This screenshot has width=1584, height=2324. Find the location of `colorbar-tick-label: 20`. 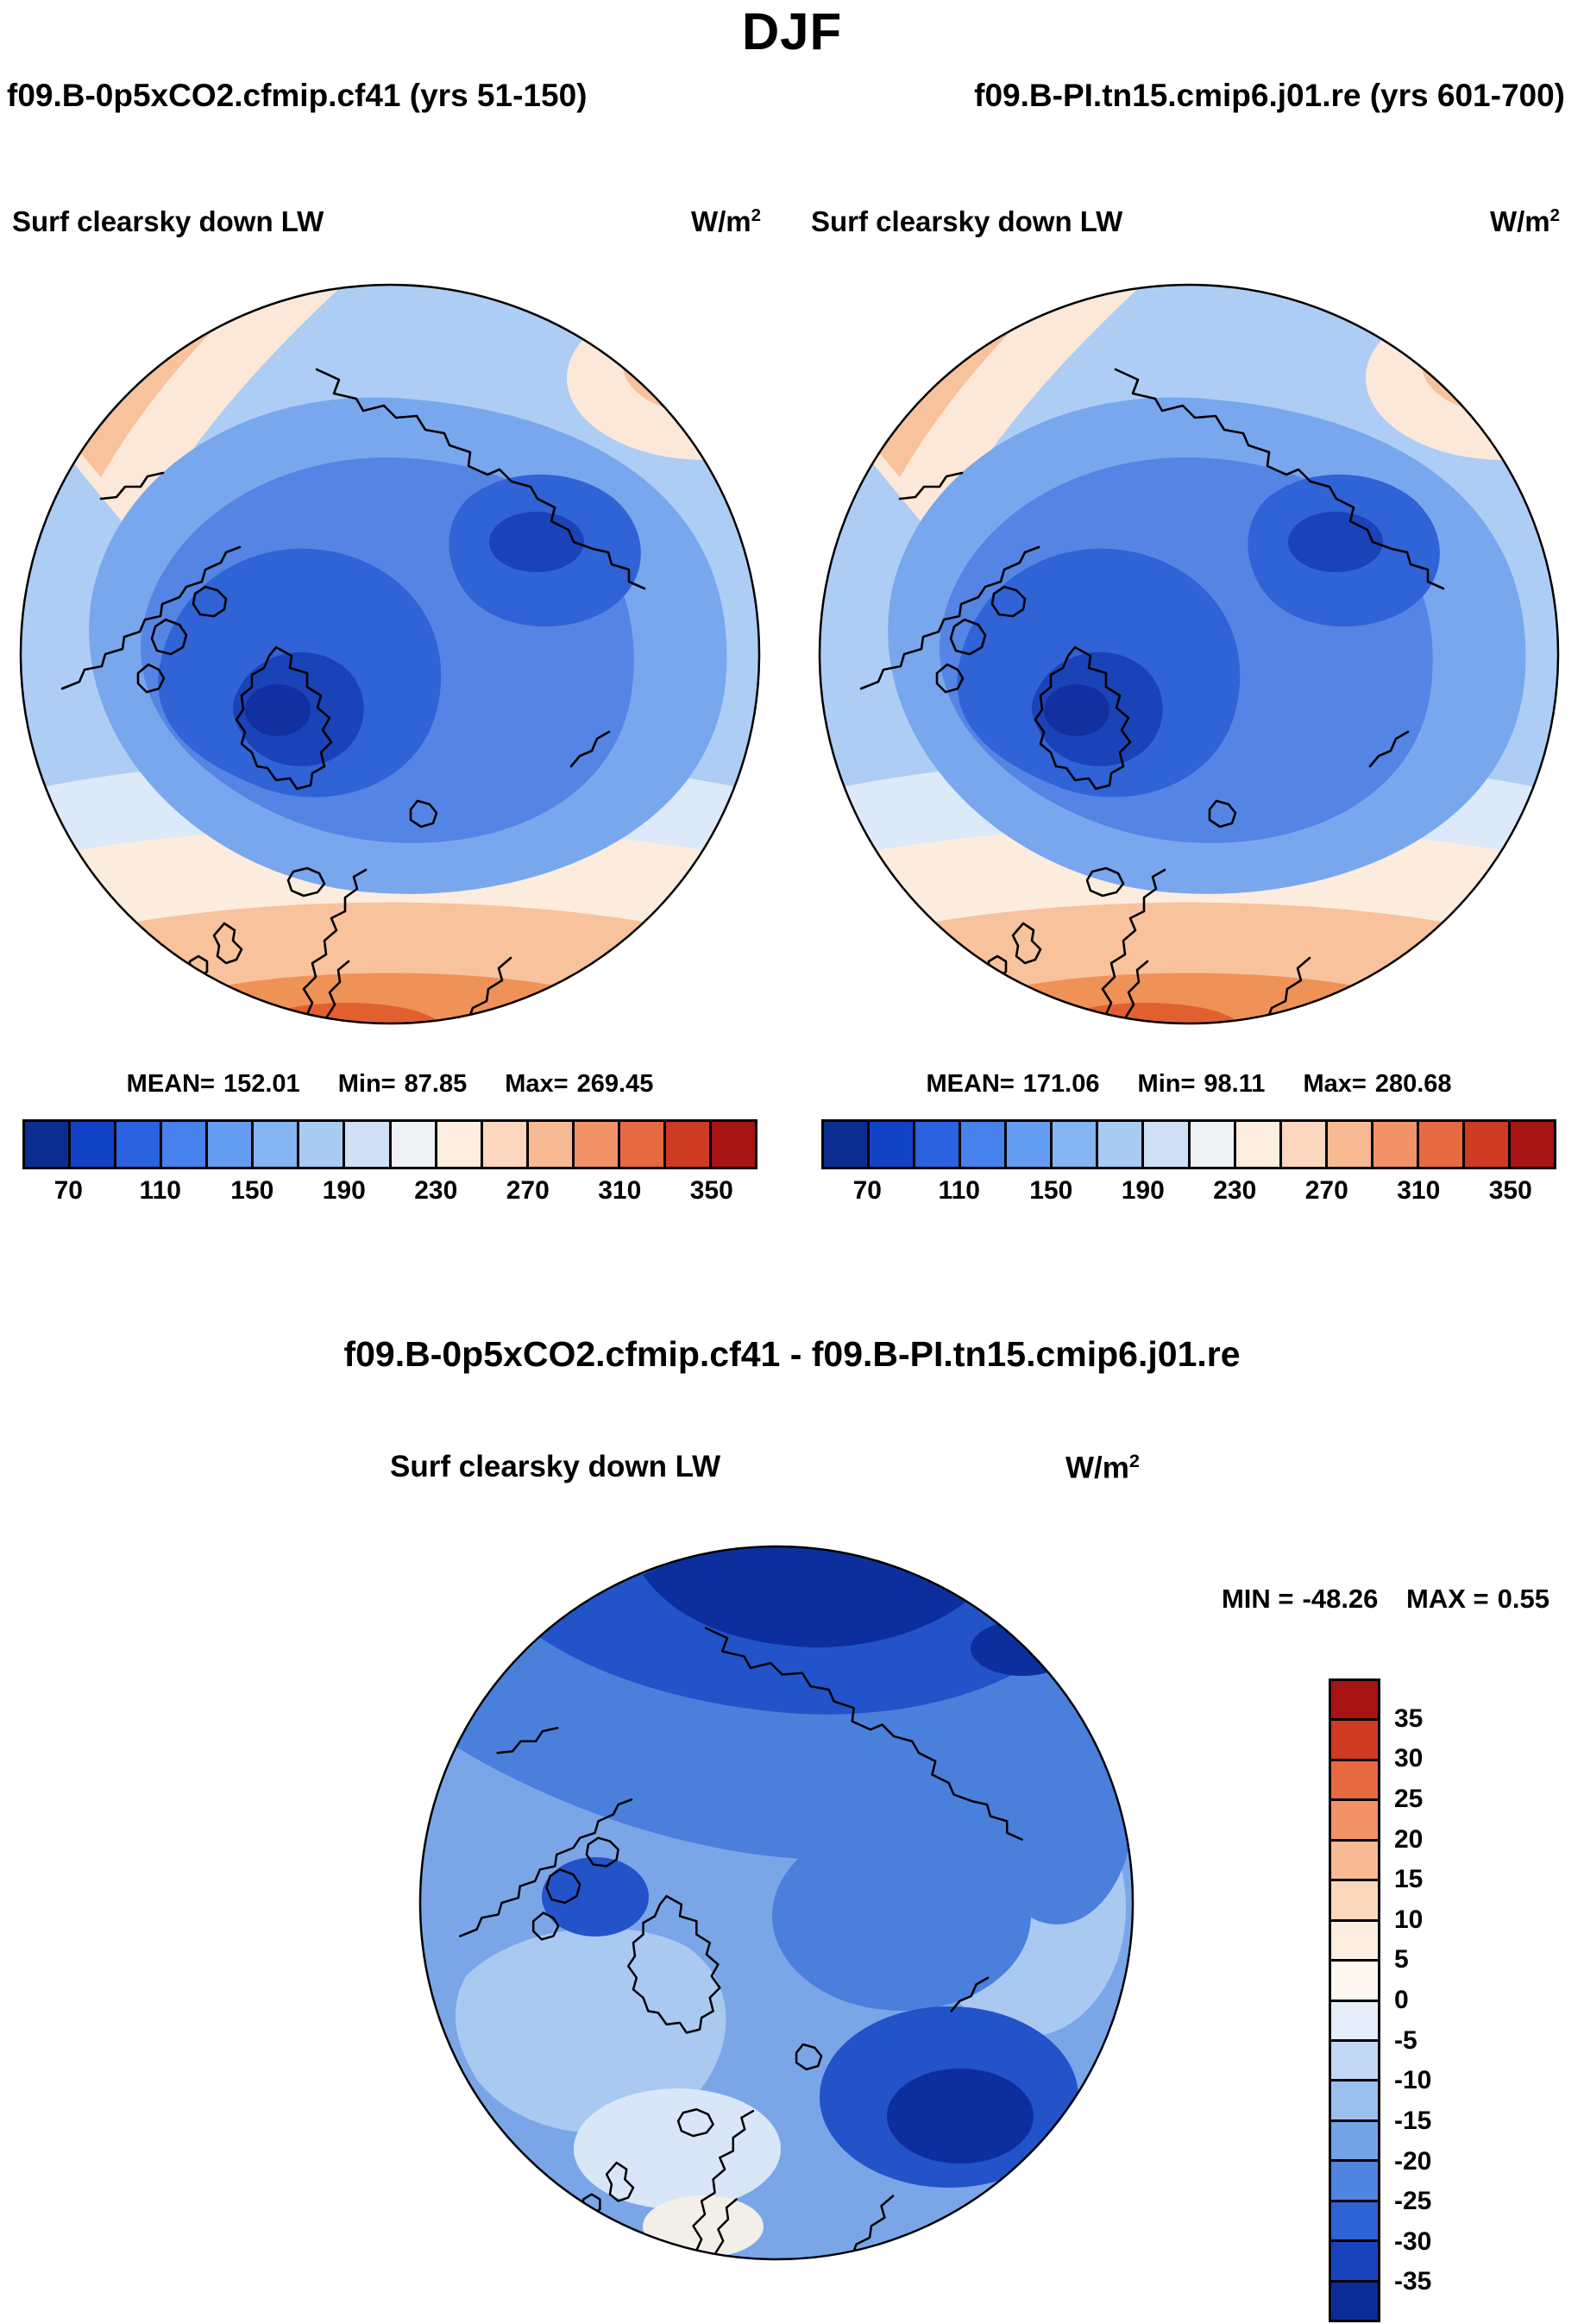

colorbar-tick-label: 20 is located at coordinates (1409, 1839).